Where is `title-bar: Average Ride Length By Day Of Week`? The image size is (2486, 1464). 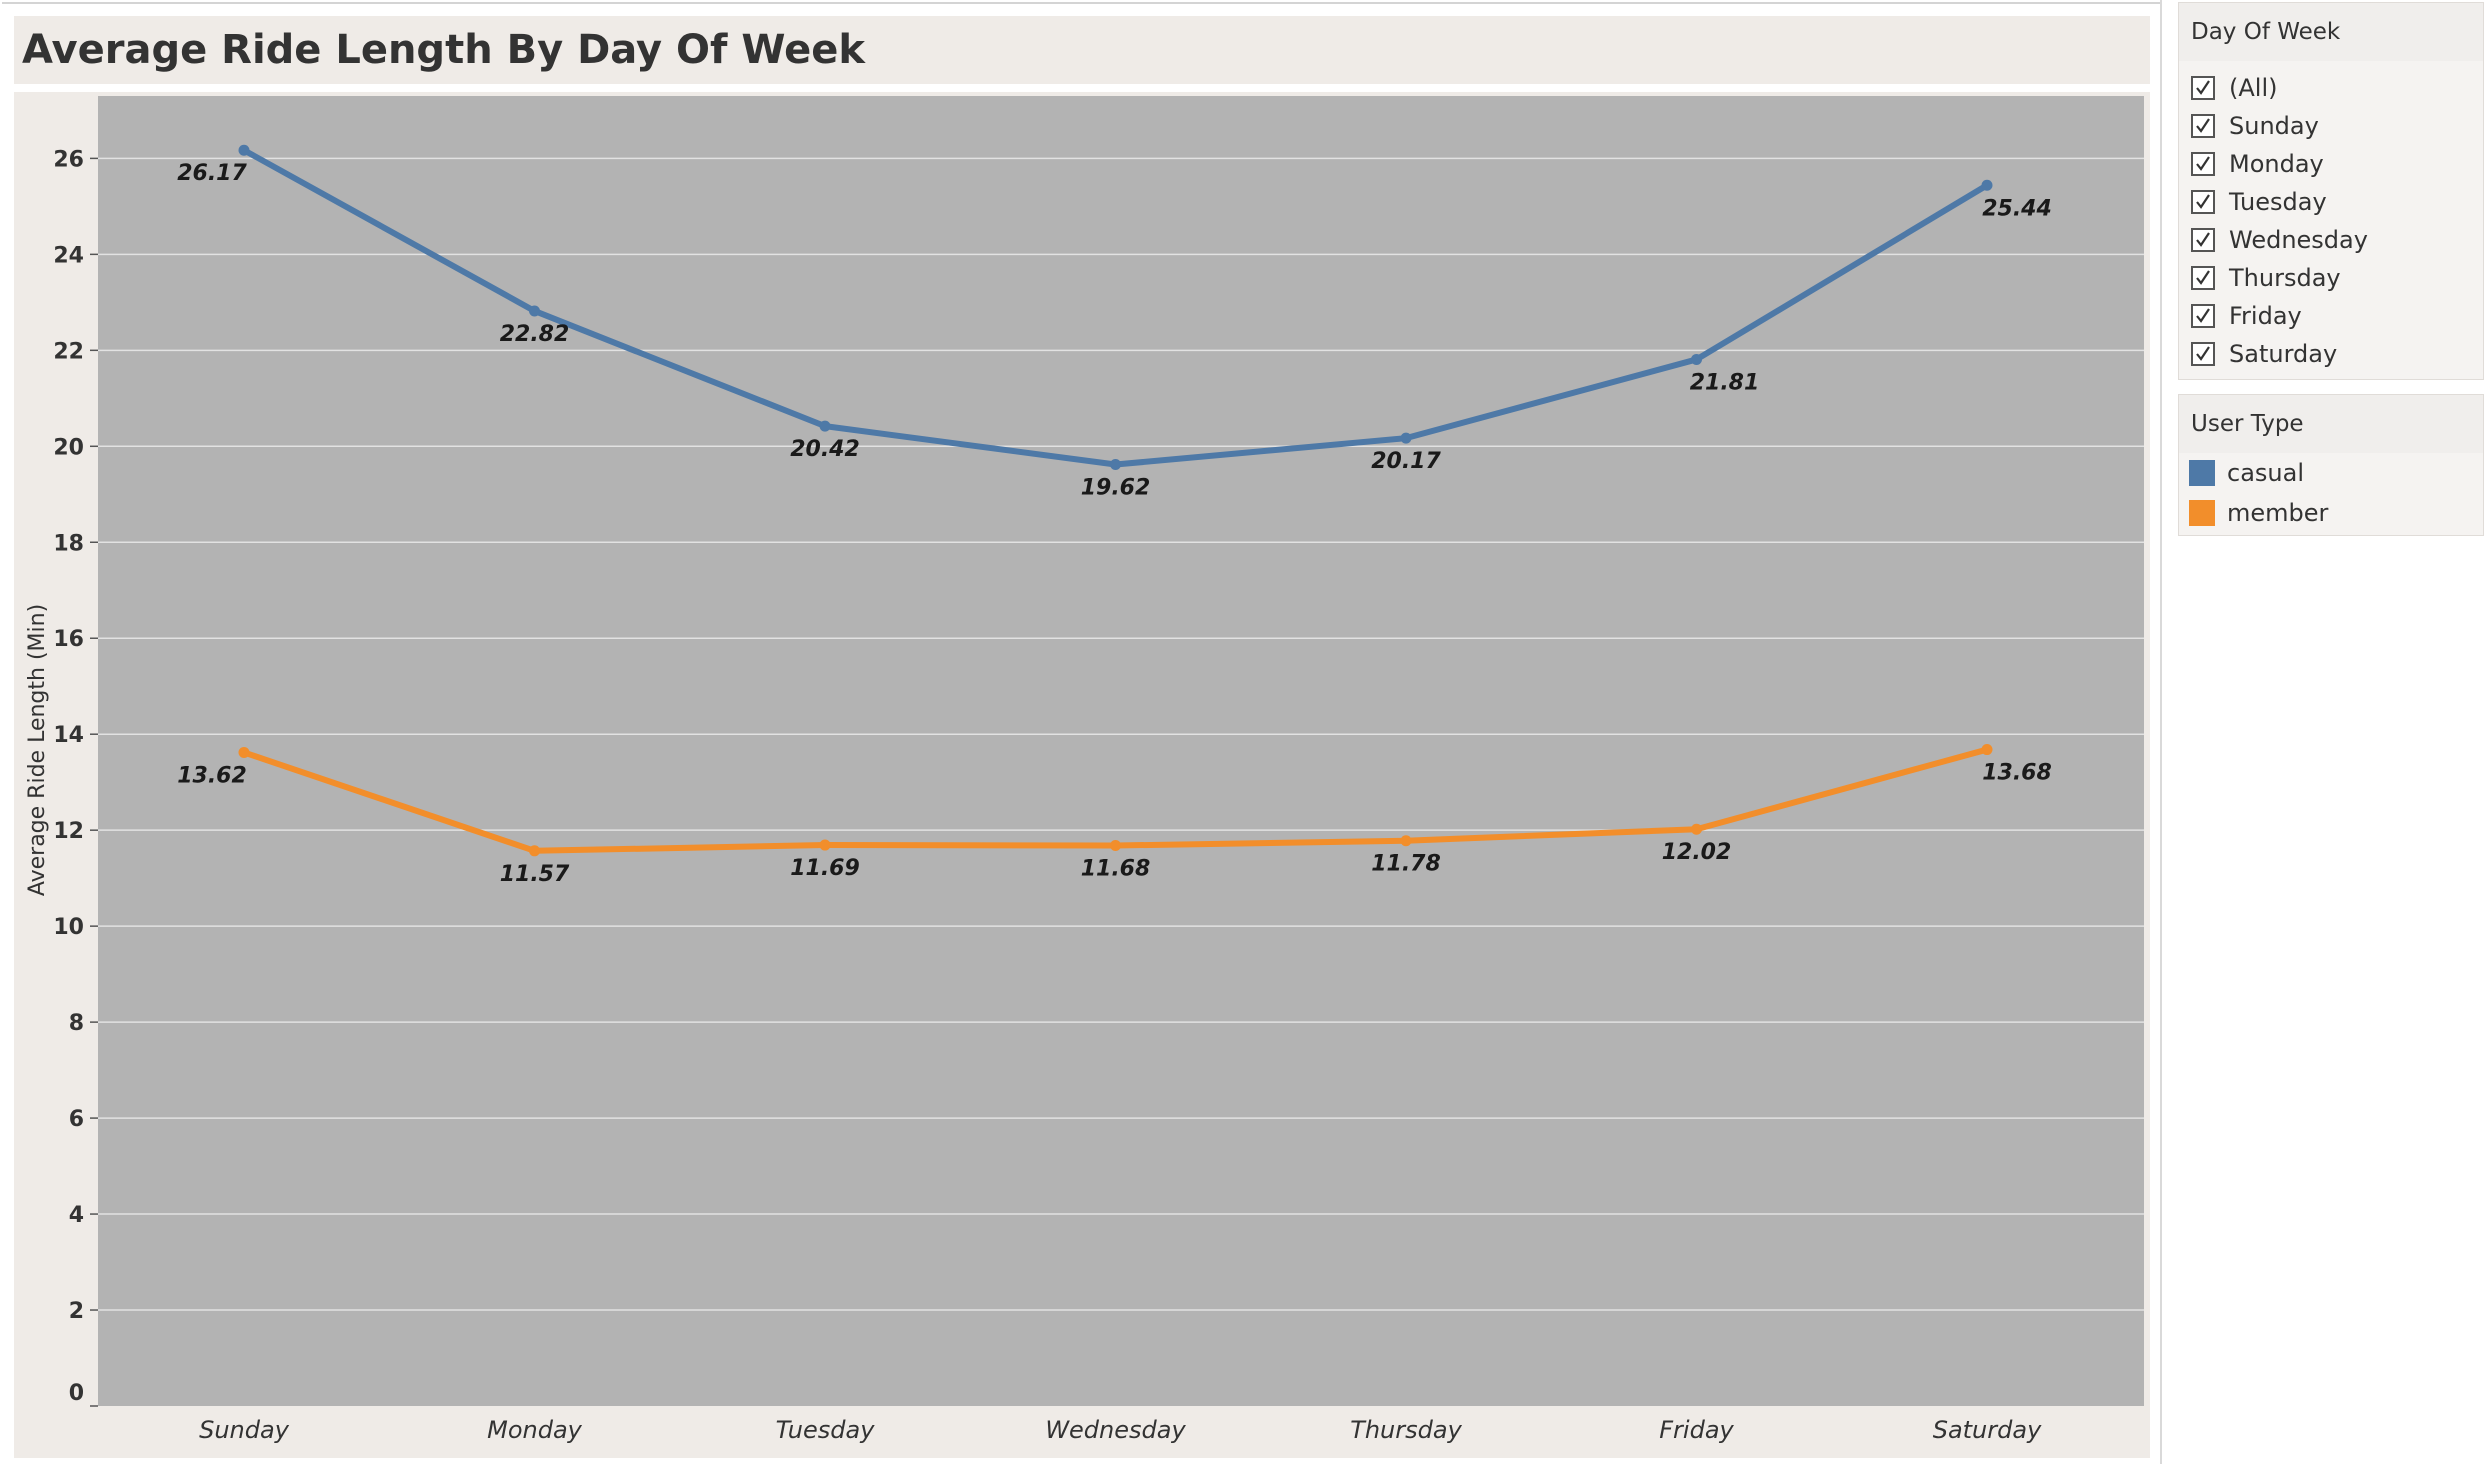
title-bar: Average Ride Length By Day Of Week is located at coordinates (1082, 50).